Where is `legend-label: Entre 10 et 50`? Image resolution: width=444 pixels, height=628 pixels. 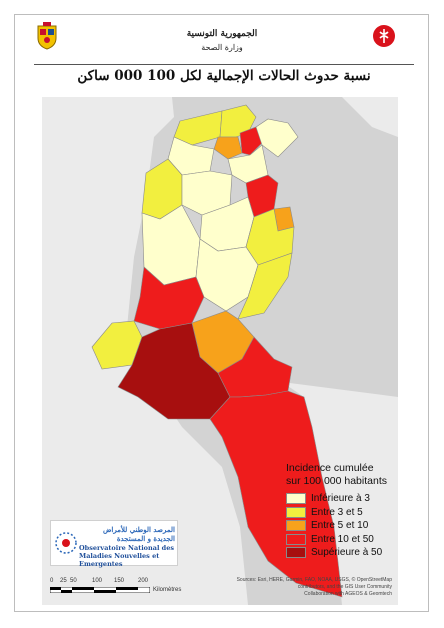
legend-label: Entre 10 et 50 is located at coordinates (342, 539).